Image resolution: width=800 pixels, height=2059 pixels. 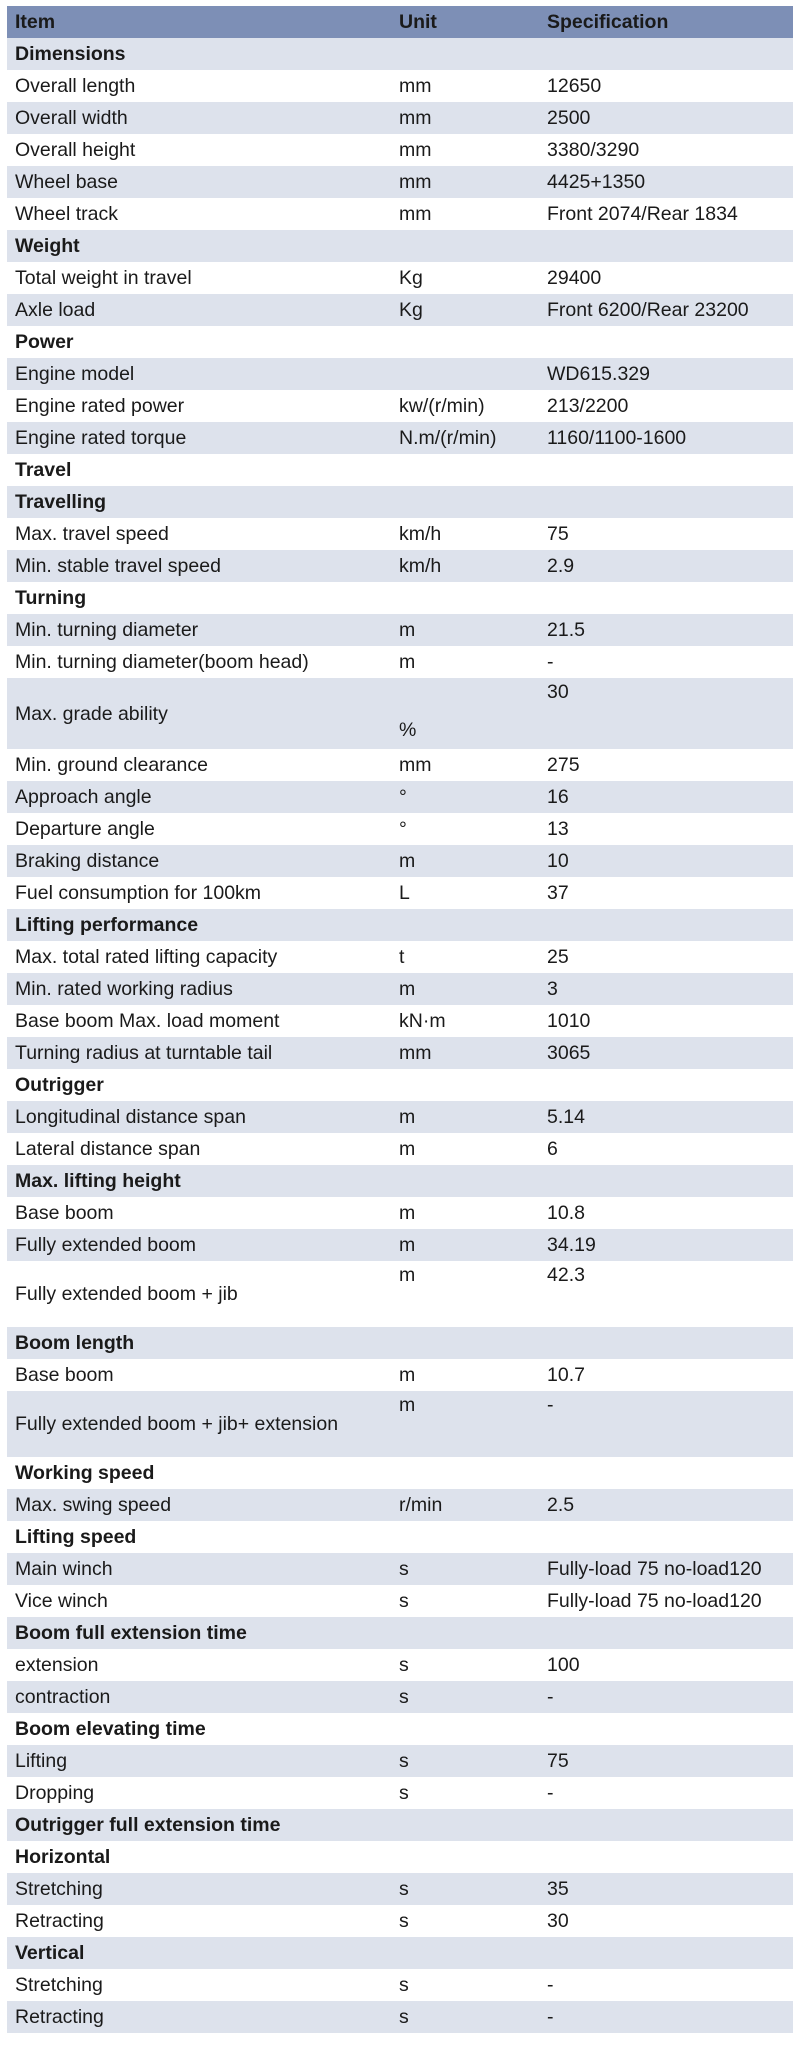 I want to click on spec-value-cell: 25, so click(x=666, y=957).